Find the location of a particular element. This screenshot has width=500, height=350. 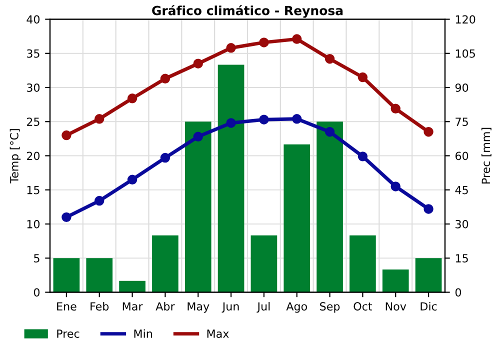

x-tick-label: Abr is located at coordinates (165, 306).